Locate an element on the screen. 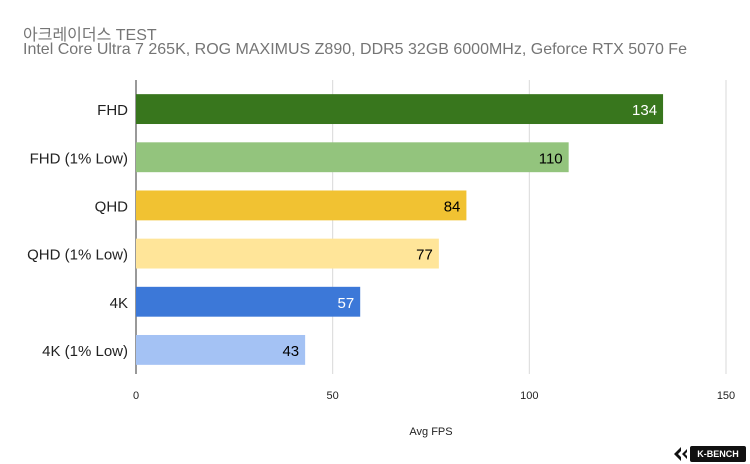 This screenshot has width=750, height=464. x-tick-label: 150 is located at coordinates (726, 396).